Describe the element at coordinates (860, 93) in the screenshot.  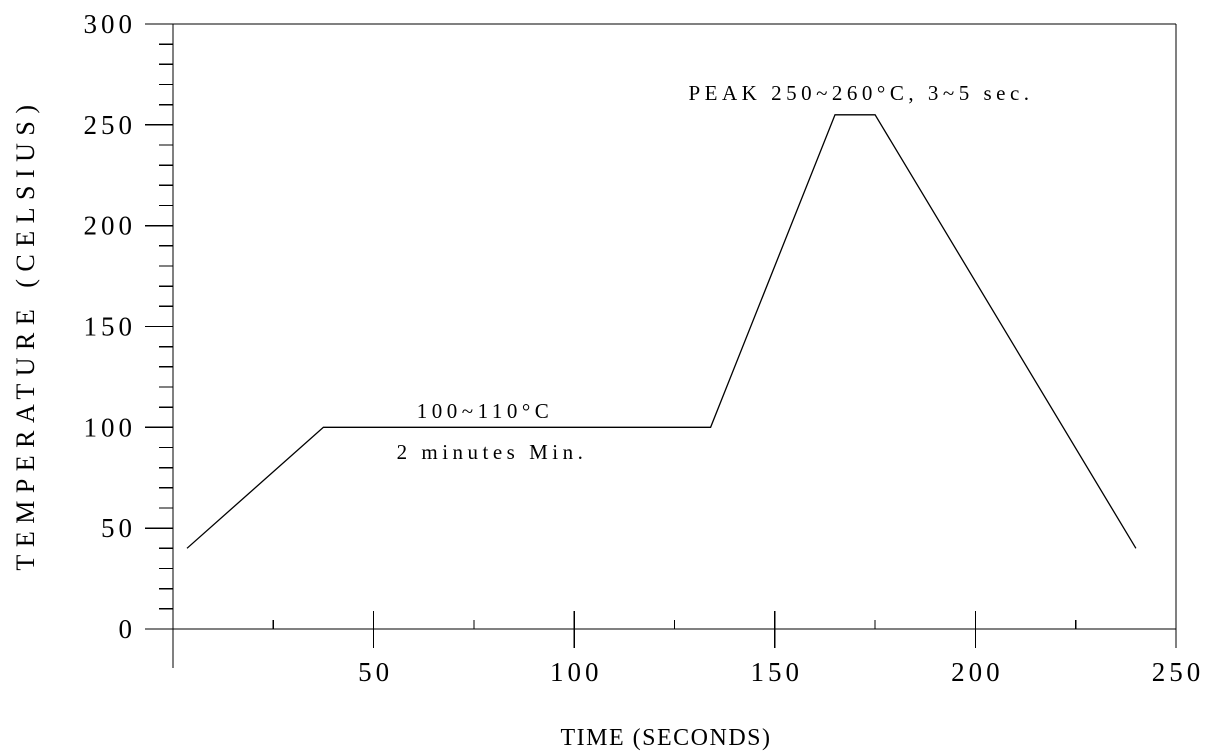
I see `peak-annotation: PEAK 250~260°C, 3~5 sec.` at that location.